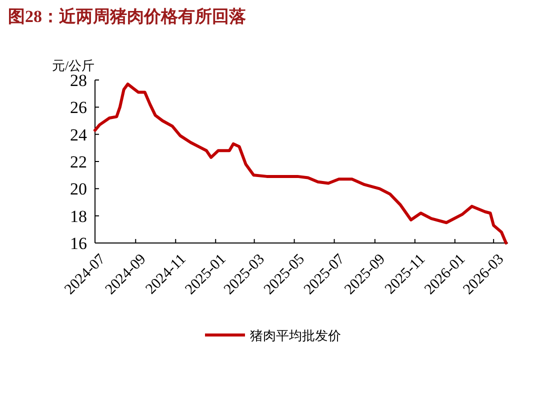  Describe the element at coordinates (127, 16) in the screenshot. I see `chart-title: 图28：近两周猪肉价格有所回落` at that location.